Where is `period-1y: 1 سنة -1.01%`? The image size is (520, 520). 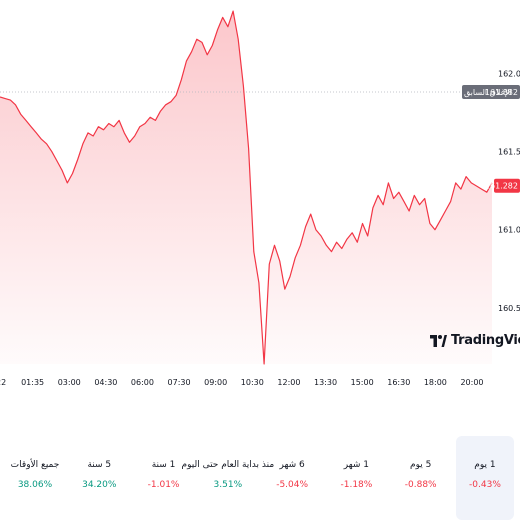
period-1y: 1 سنة -1.01% is located at coordinates (164, 478).